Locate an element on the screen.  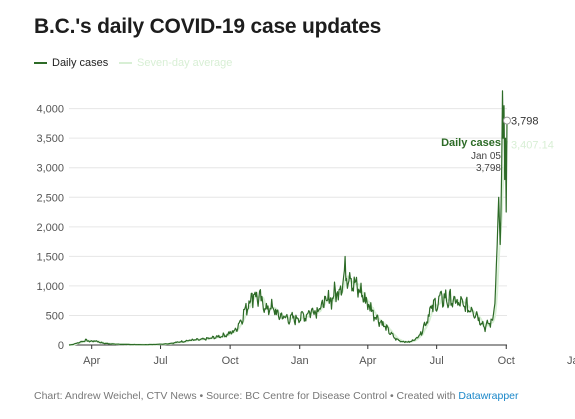
average-last-value-label: 3,407.14 is located at coordinates (532, 146).